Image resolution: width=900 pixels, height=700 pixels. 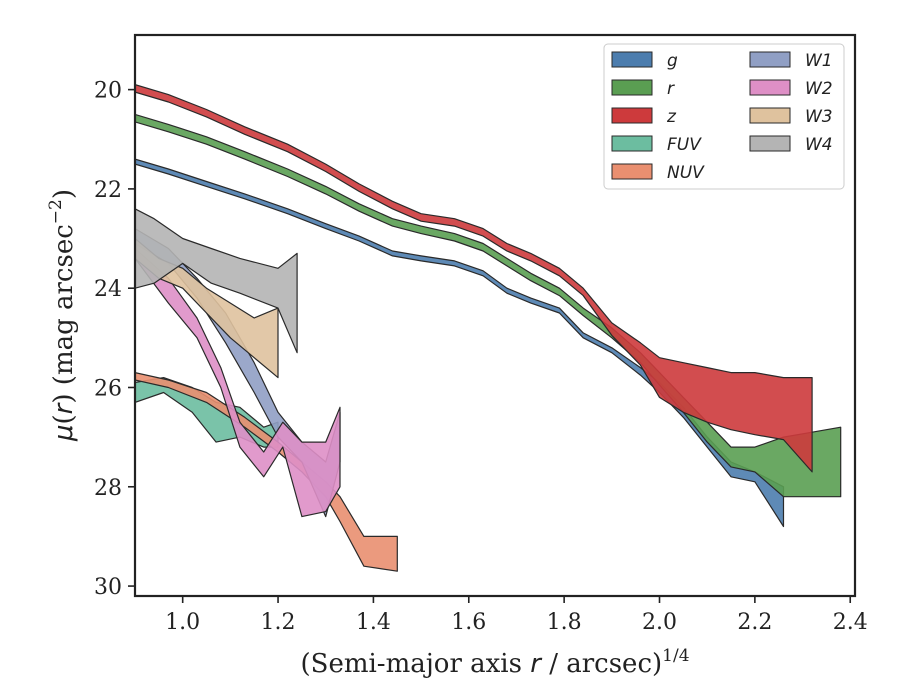 What do you see at coordinates (724, 116) in the screenshot?
I see `legend: grz FUV NUV W1 W2 W3 W4` at bounding box center [724, 116].